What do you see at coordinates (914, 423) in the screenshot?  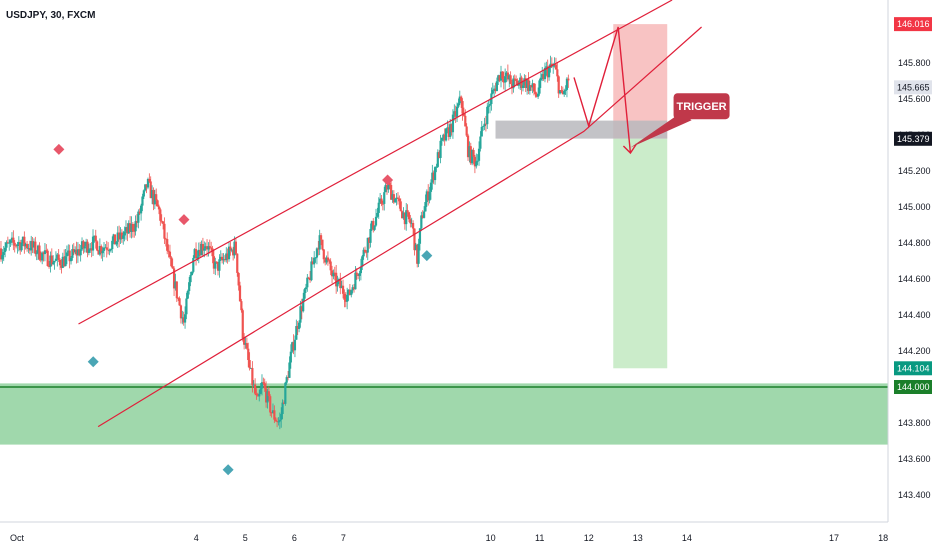 I see `y-tick-label: 143.800` at bounding box center [914, 423].